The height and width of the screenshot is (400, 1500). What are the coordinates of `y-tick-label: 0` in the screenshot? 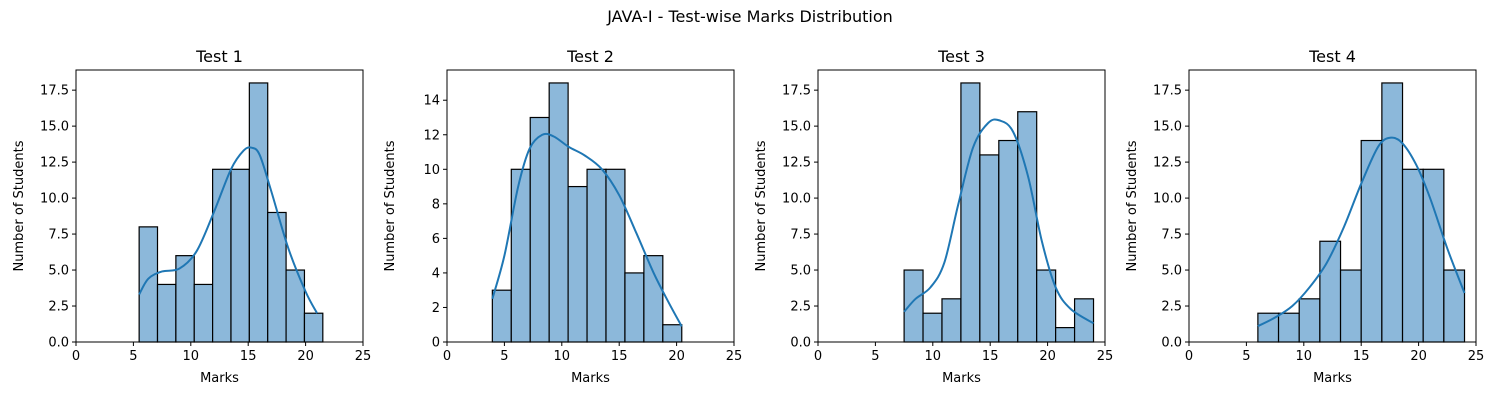 It's located at (436, 343).